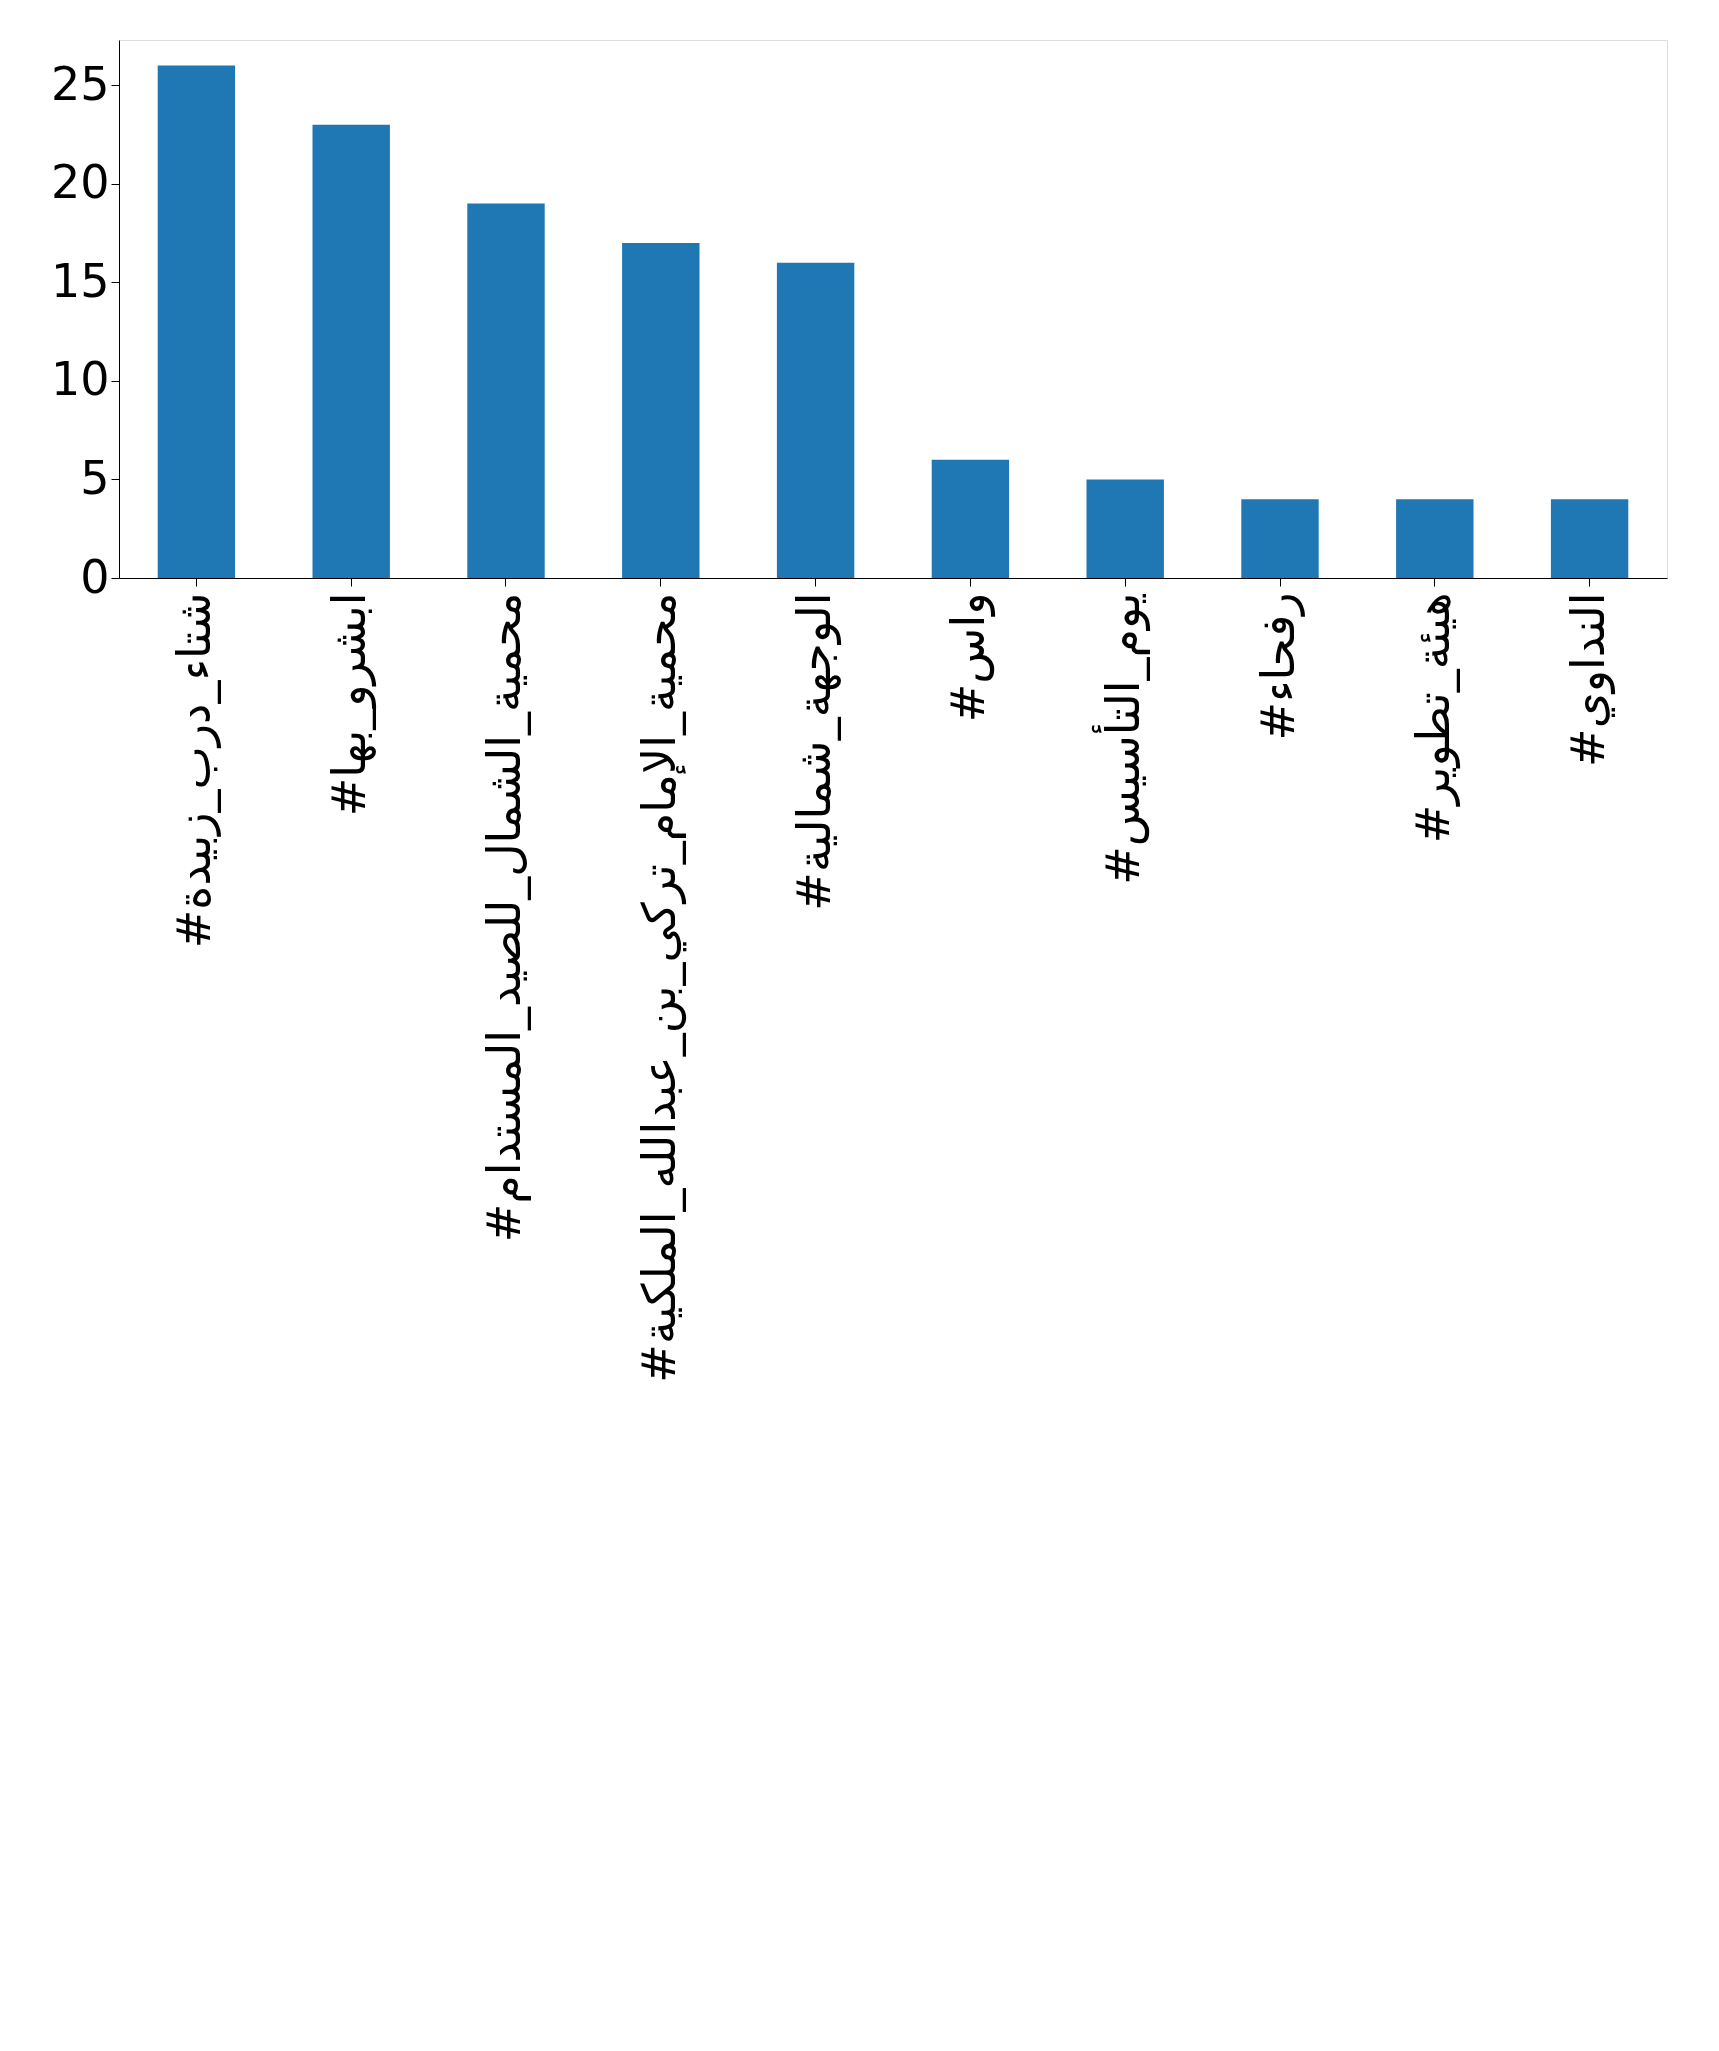  Describe the element at coordinates (969, 657) in the screenshot. I see `x-tick-label: #واس` at that location.